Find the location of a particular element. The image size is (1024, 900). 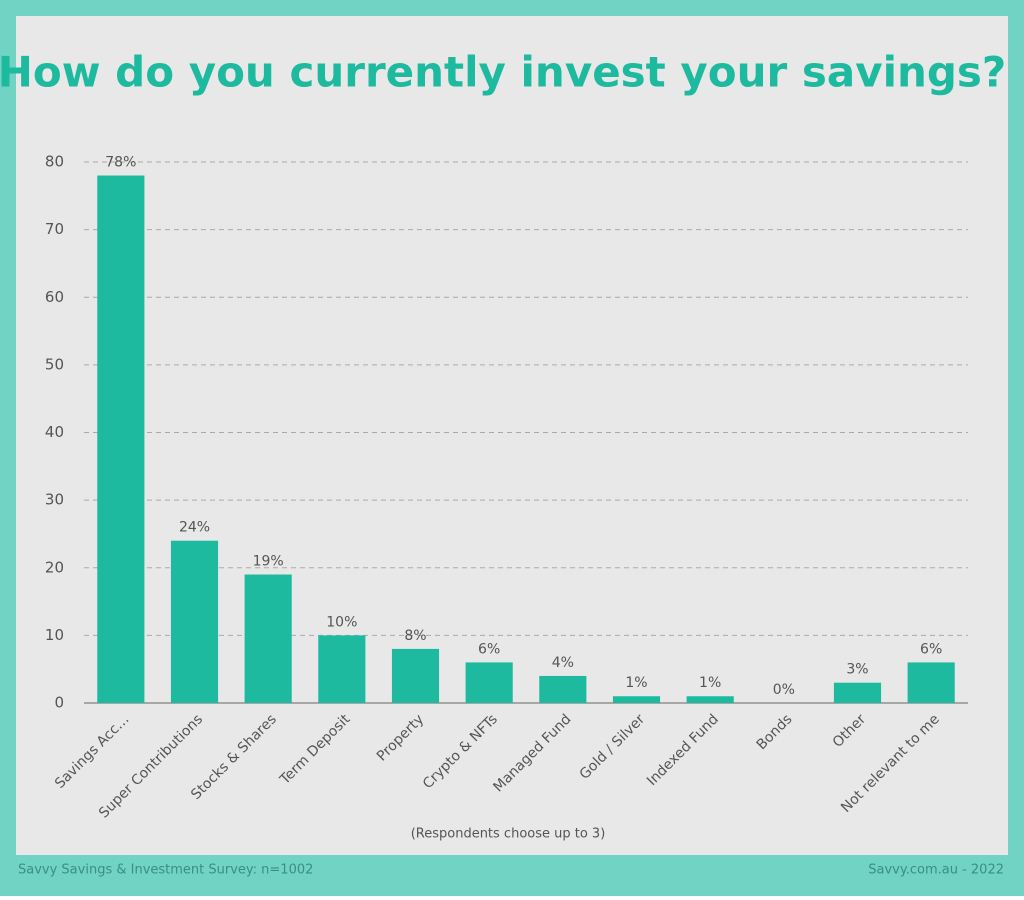

note: (Respondents choose up to 3) is located at coordinates (508, 834).